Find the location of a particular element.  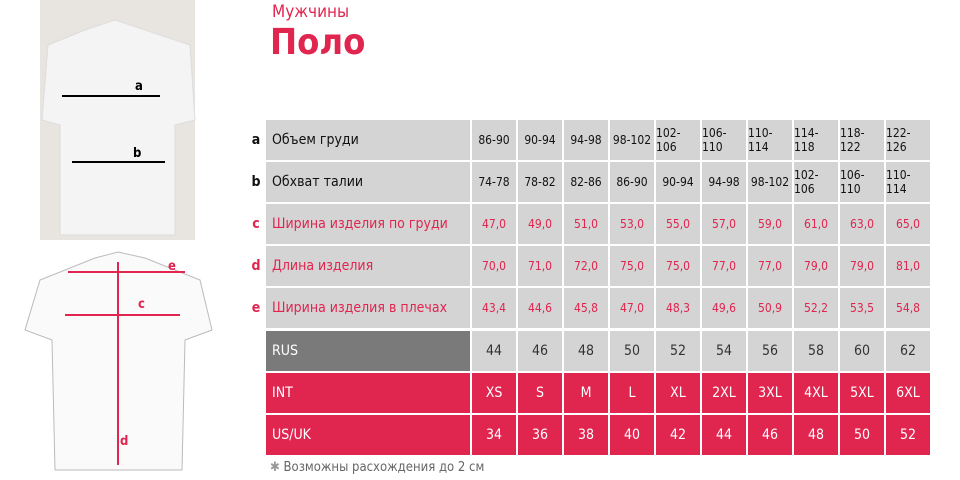

size-cell: 57,0 is located at coordinates (724, 224).